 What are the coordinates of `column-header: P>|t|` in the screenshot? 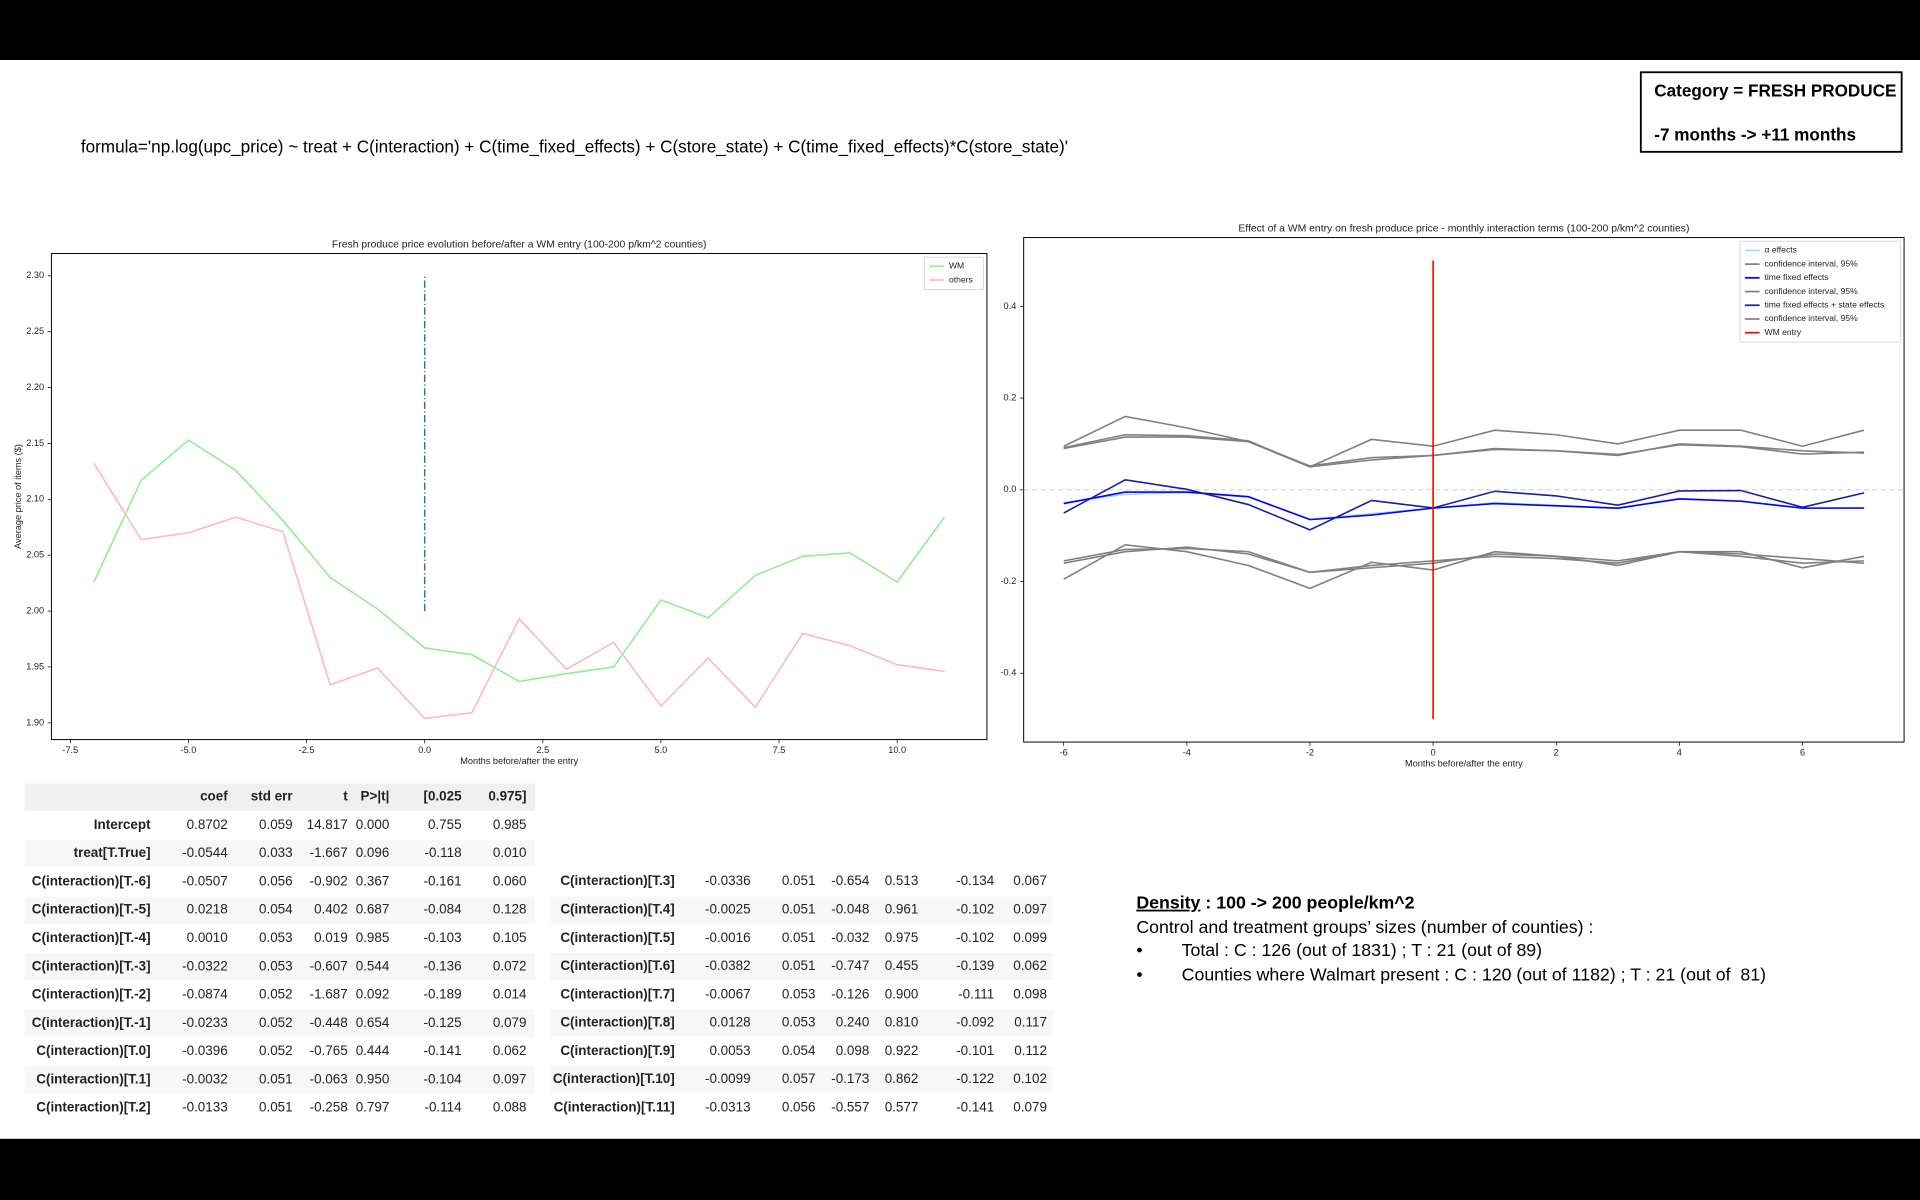 It's located at (375, 796).